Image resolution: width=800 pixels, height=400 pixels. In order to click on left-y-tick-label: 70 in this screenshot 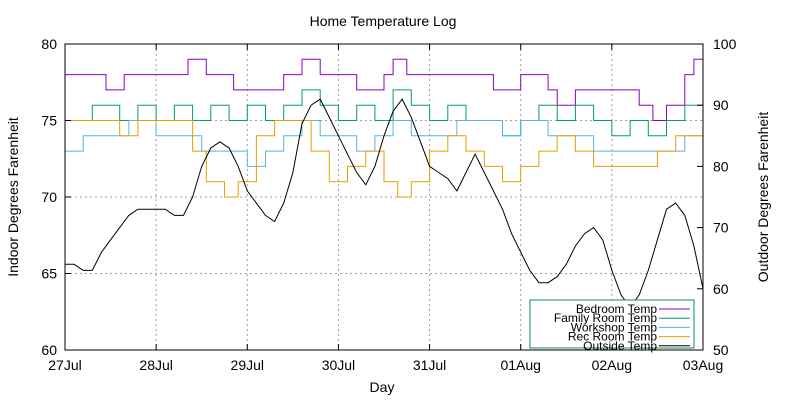, I will do `click(49, 197)`.